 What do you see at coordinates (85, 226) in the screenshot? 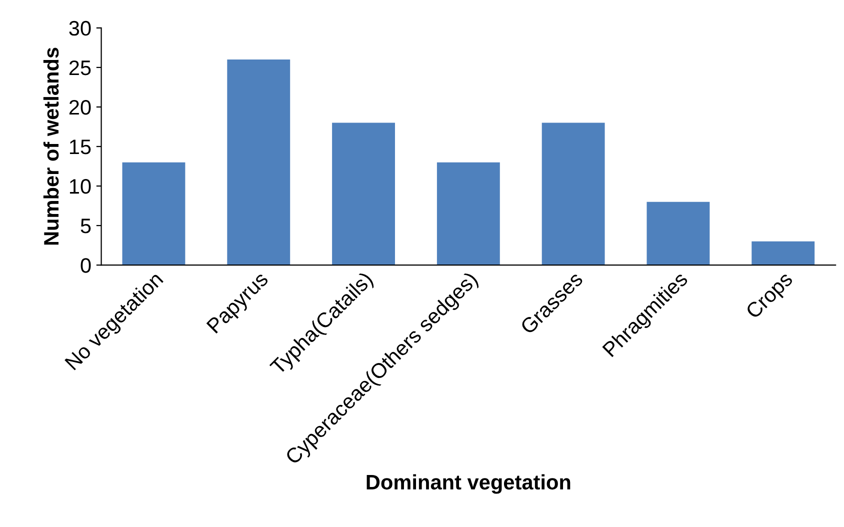
I see `y-tick-label: 5` at bounding box center [85, 226].